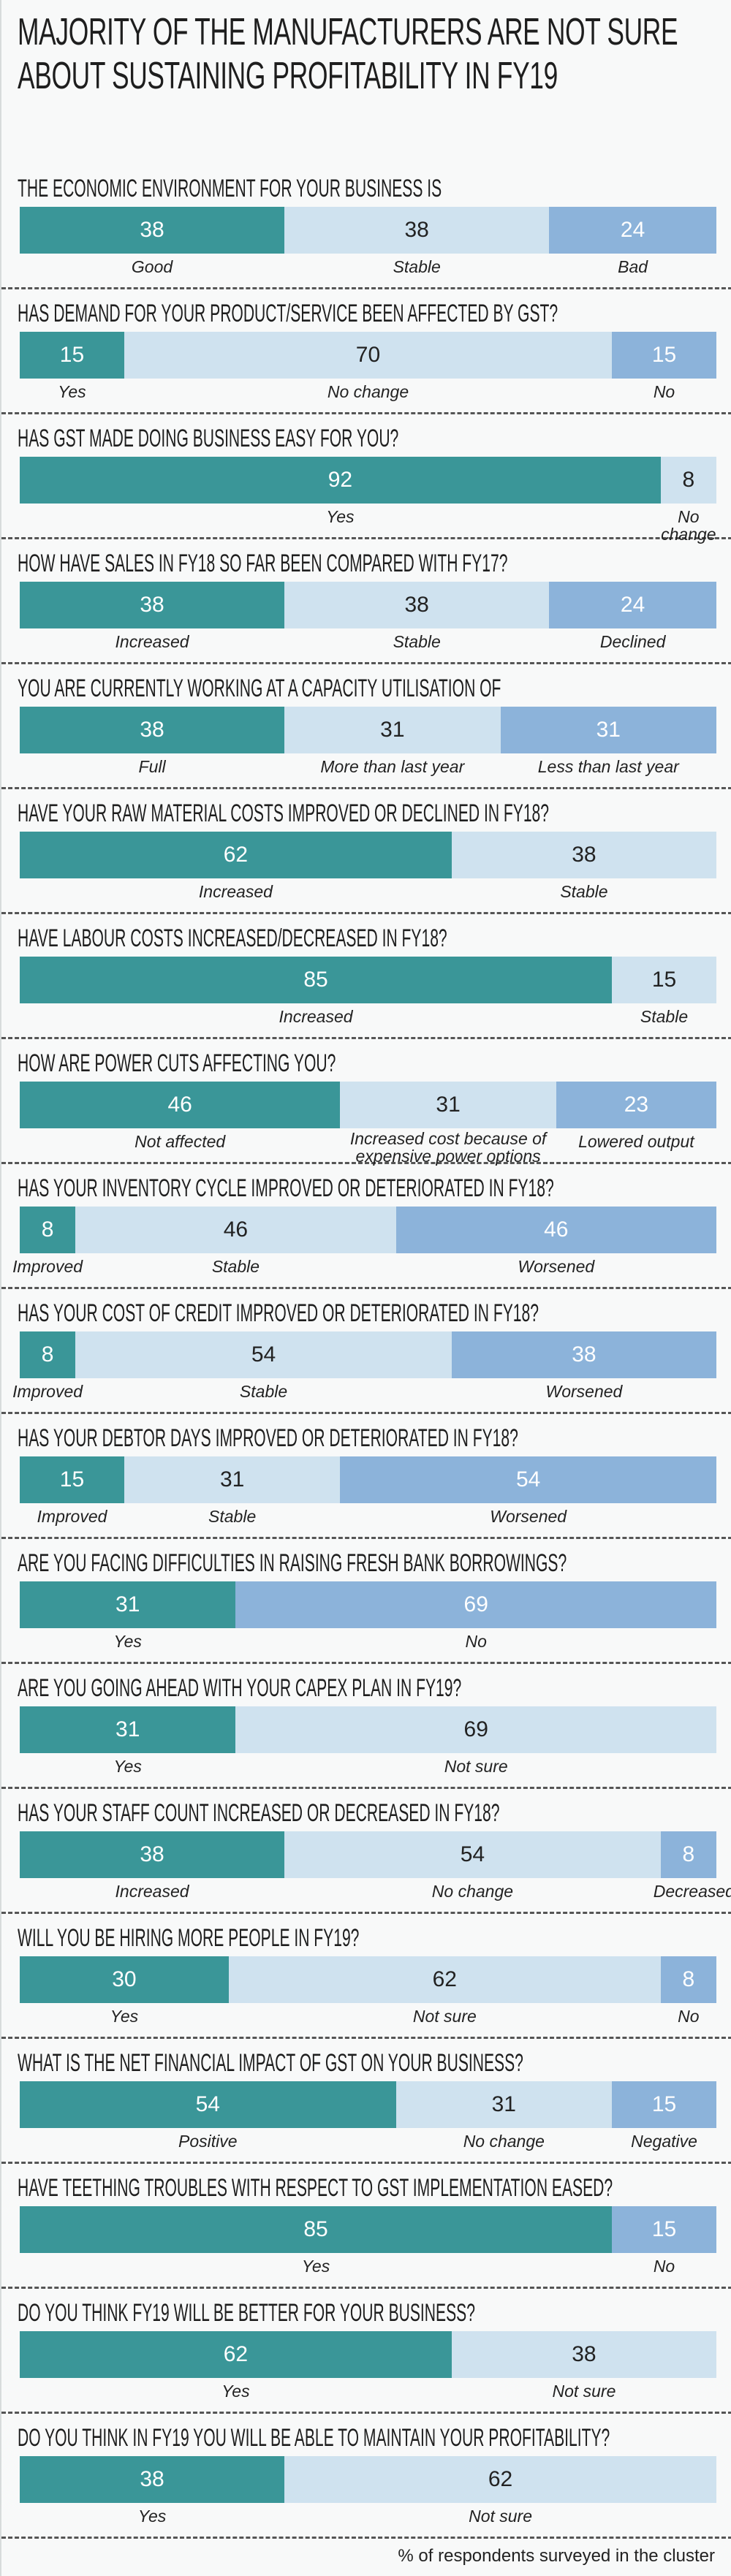 Image resolution: width=731 pixels, height=2576 pixels. Describe the element at coordinates (692, 1891) in the screenshot. I see `category-label: Decreased` at that location.